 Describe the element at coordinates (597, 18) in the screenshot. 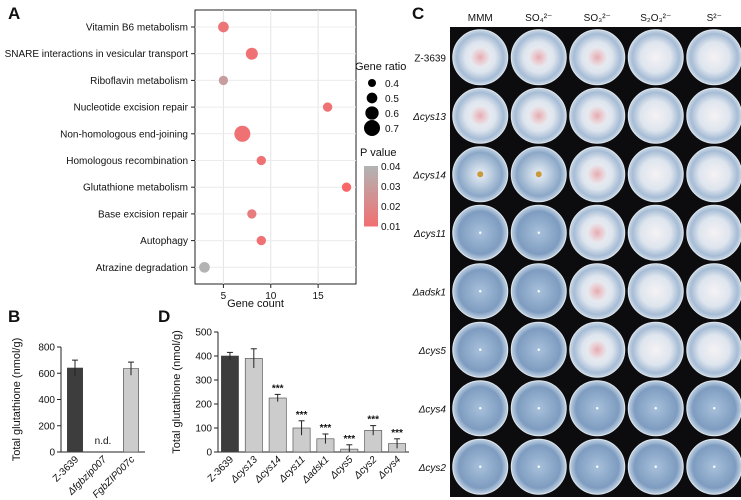

I see `medium-label: SO₃²⁻` at that location.